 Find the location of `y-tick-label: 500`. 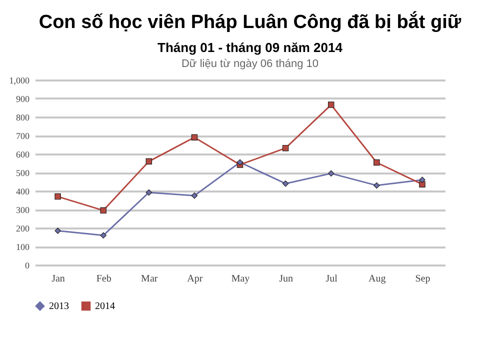

y-tick-label: 500 is located at coordinates (23, 173).